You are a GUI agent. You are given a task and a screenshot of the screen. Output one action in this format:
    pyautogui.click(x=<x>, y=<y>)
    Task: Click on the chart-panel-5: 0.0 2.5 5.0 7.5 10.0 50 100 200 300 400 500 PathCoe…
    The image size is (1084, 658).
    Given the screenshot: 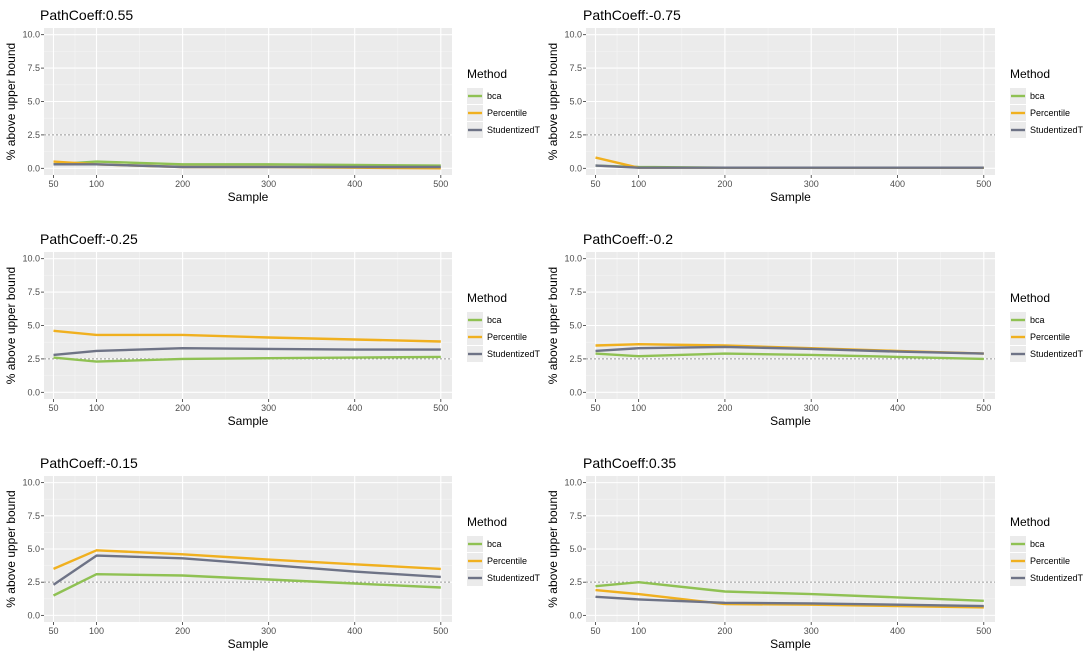 What is the action you would take?
    pyautogui.click(x=272, y=553)
    